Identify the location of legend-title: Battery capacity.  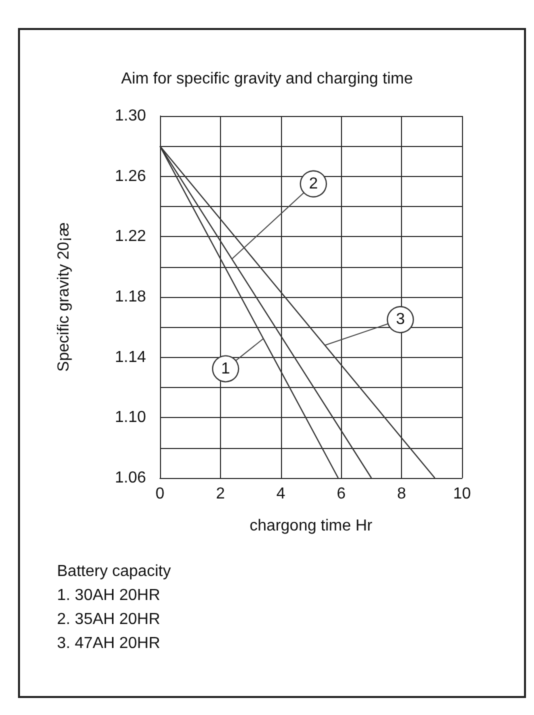
(114, 572).